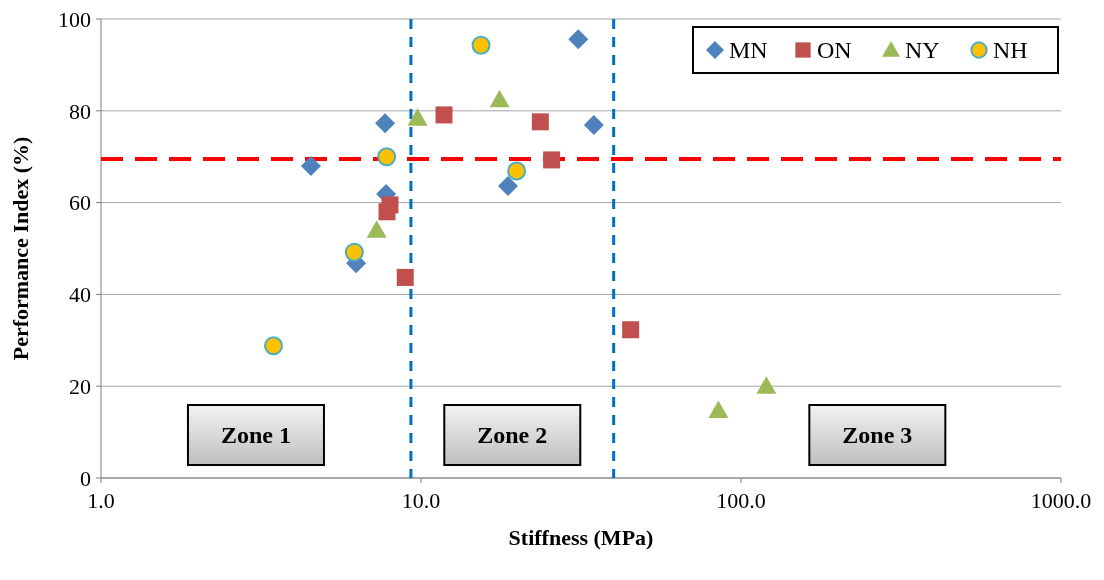 This screenshot has height=580, width=1104. Describe the element at coordinates (512, 435) in the screenshot. I see `annotation: Zone 2` at that location.